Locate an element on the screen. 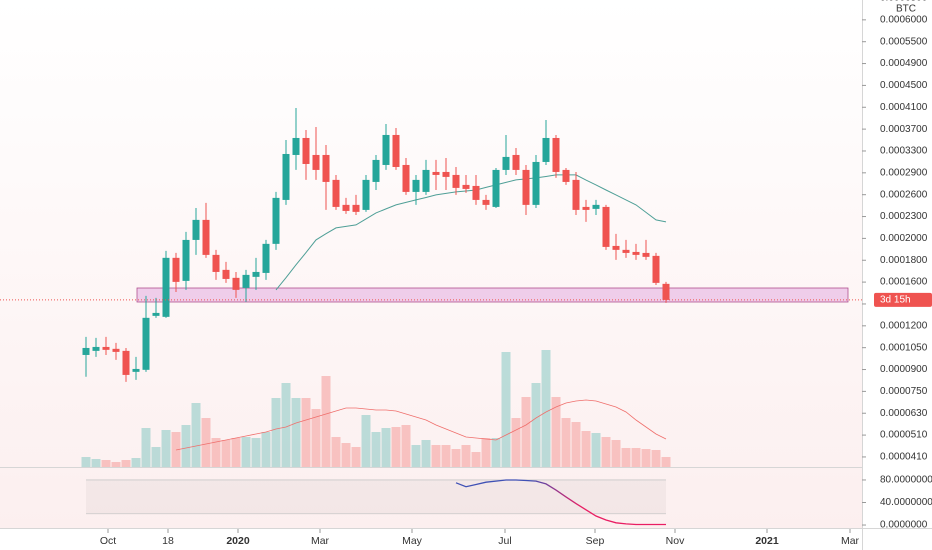  rsi-band is located at coordinates (376, 497).